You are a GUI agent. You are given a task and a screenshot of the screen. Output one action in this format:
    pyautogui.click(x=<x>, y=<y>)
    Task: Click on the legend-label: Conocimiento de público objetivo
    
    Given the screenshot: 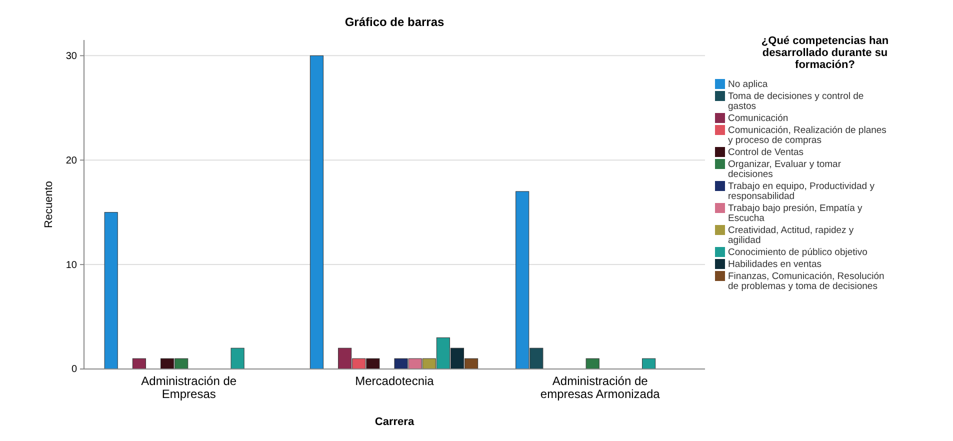 What is the action you would take?
    pyautogui.click(x=798, y=252)
    